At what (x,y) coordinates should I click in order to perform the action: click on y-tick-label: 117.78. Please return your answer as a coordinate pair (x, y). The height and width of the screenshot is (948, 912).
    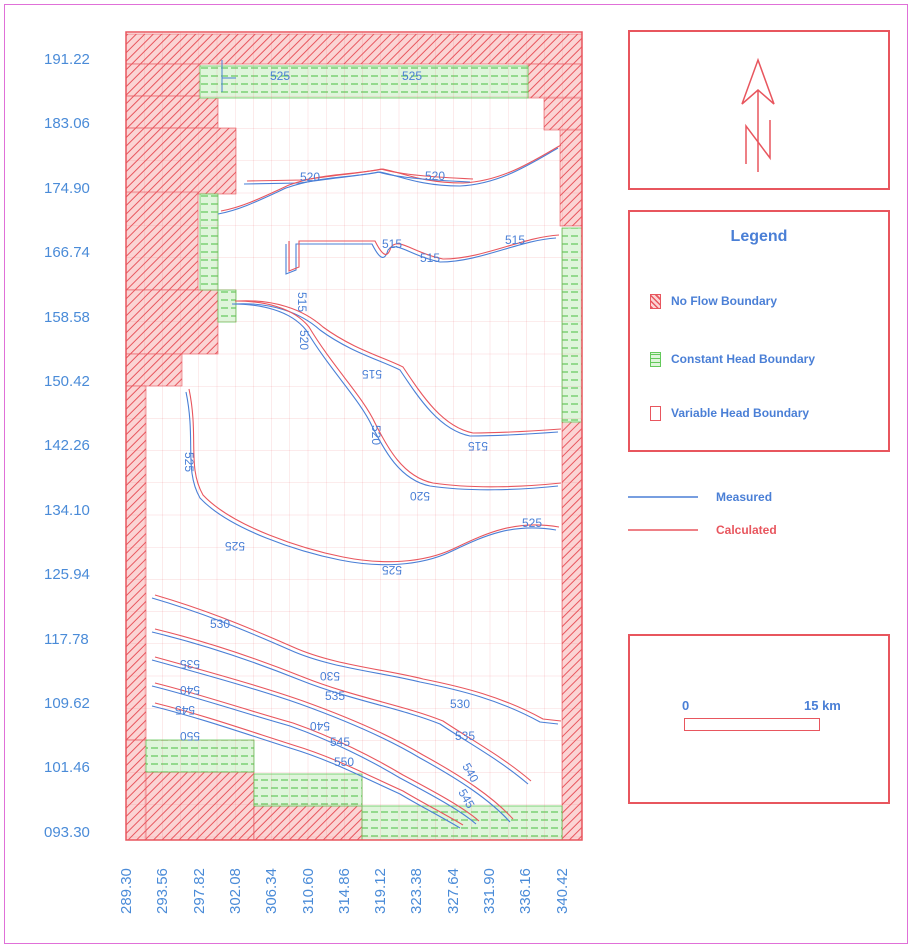
    Looking at the image, I should click on (66, 639).